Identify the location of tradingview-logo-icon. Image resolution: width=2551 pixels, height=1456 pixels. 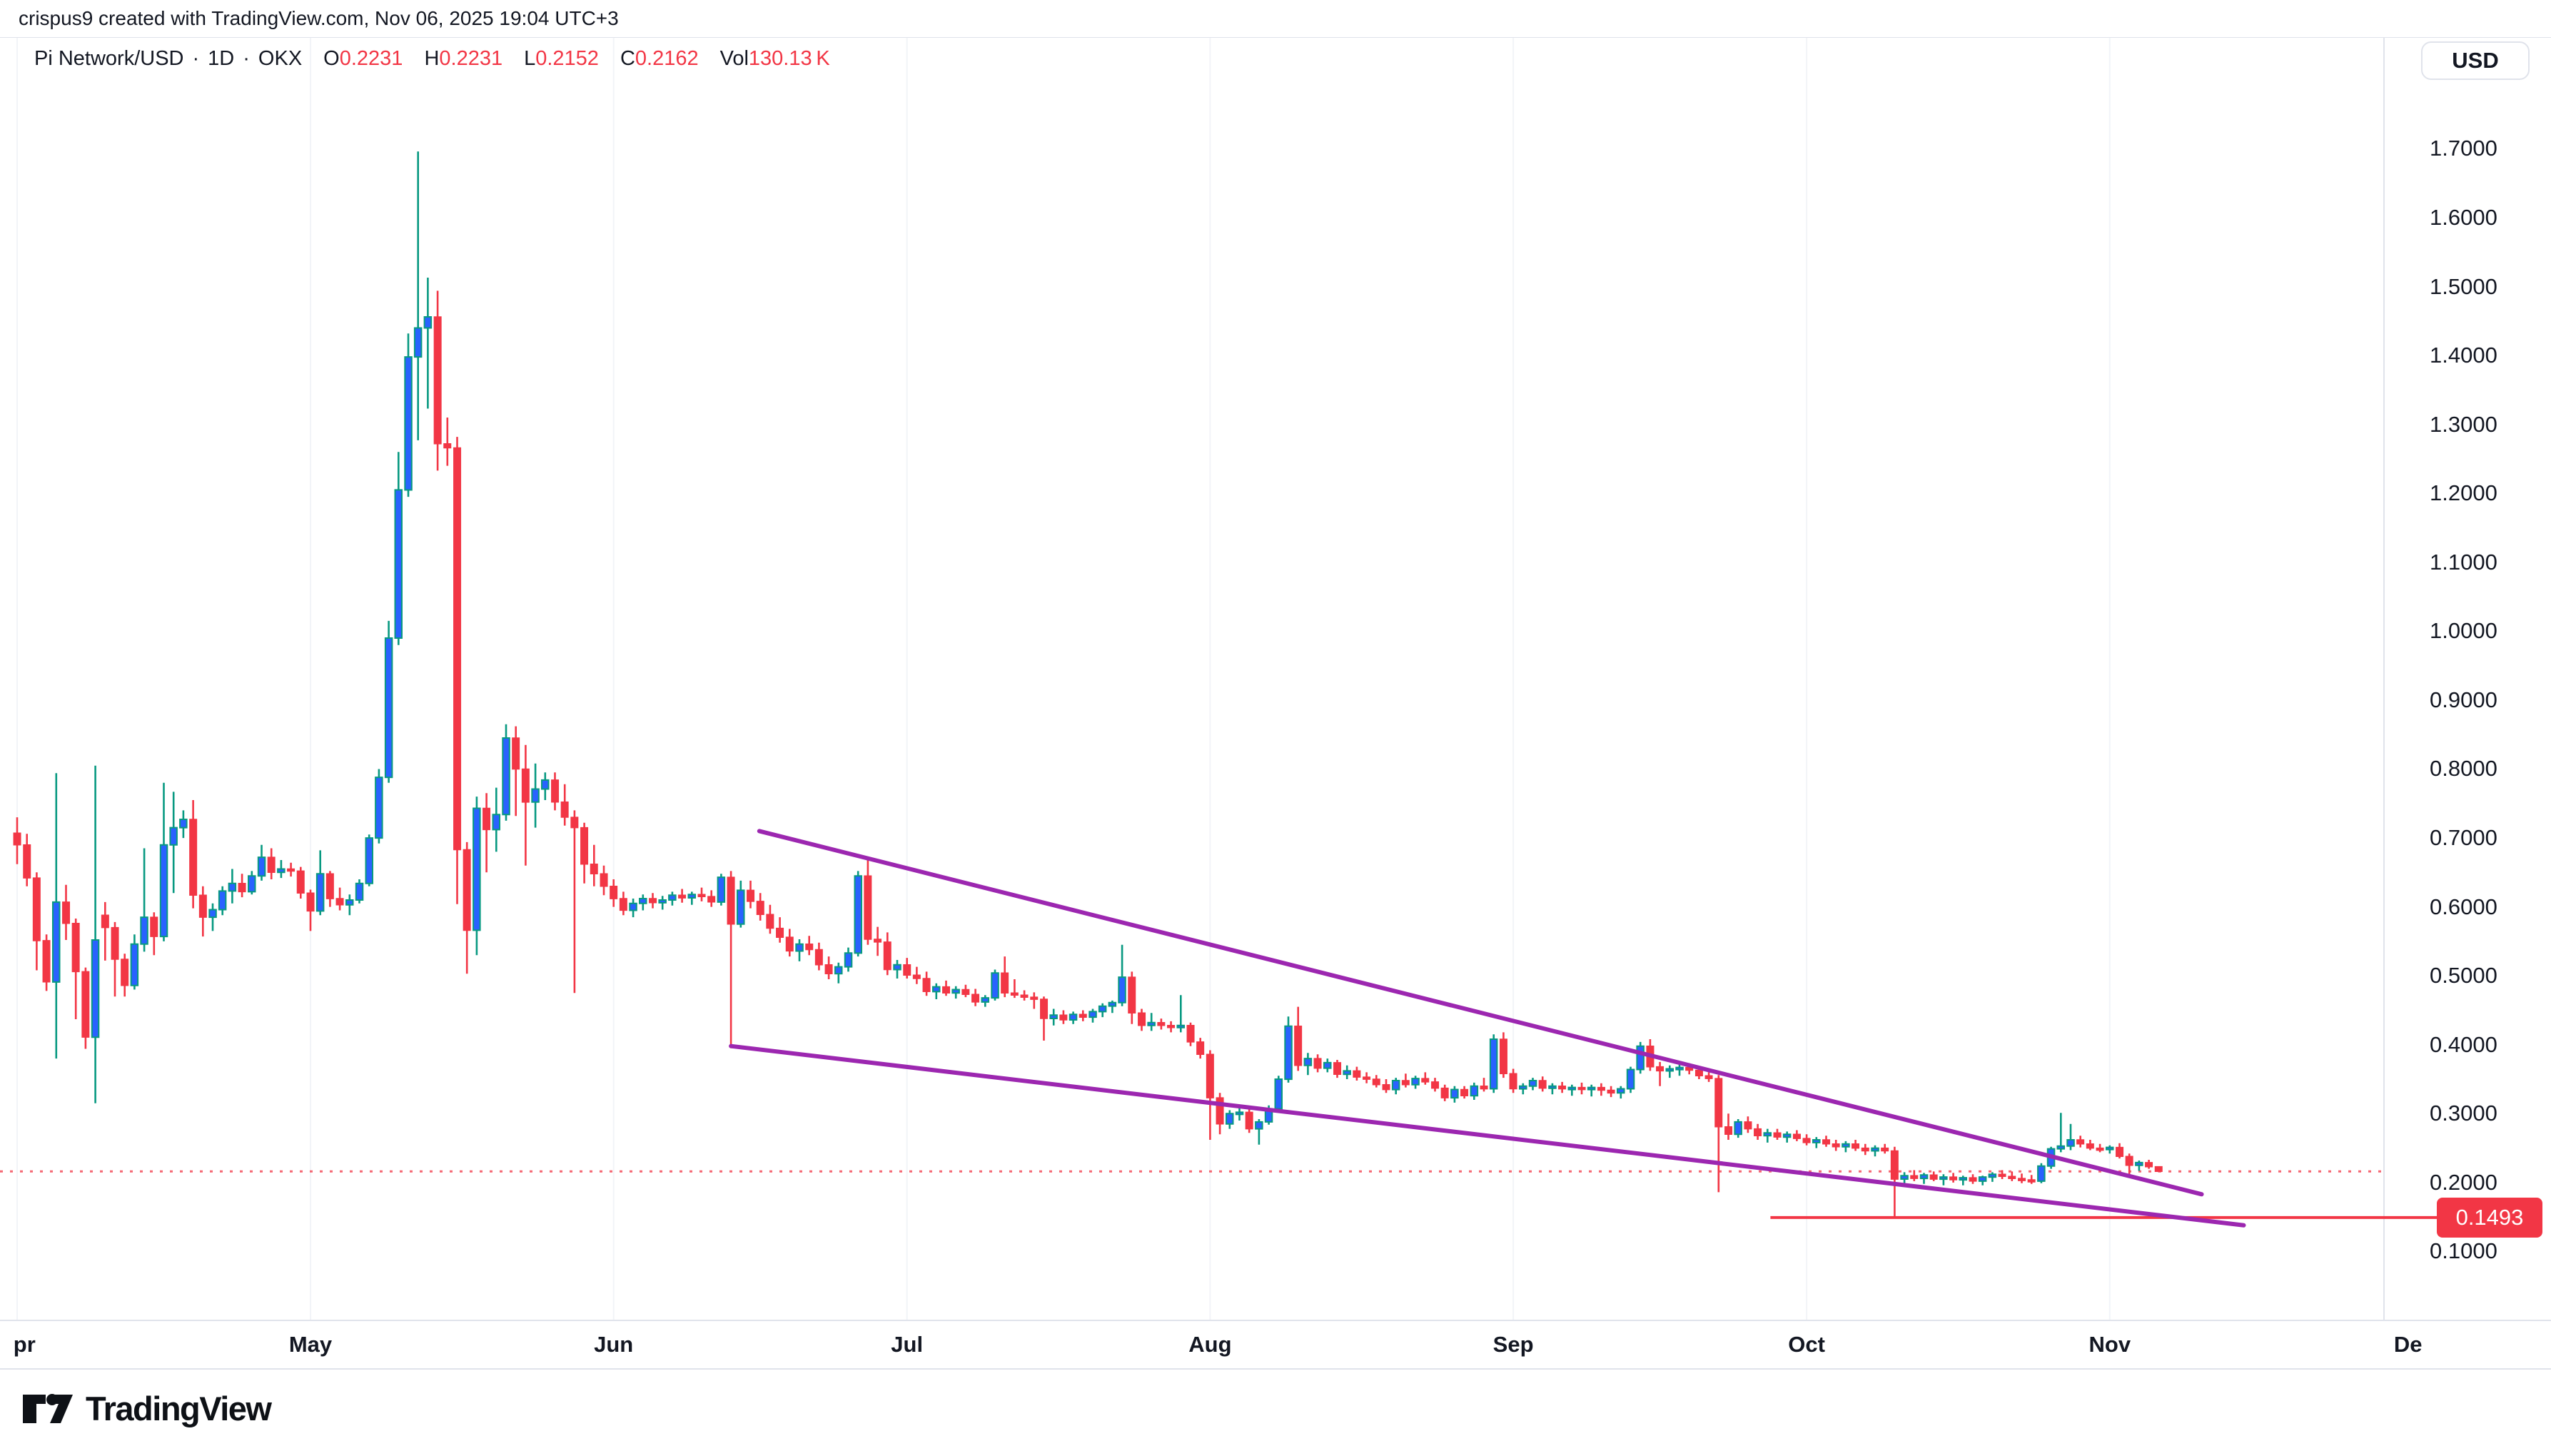
(48, 1408).